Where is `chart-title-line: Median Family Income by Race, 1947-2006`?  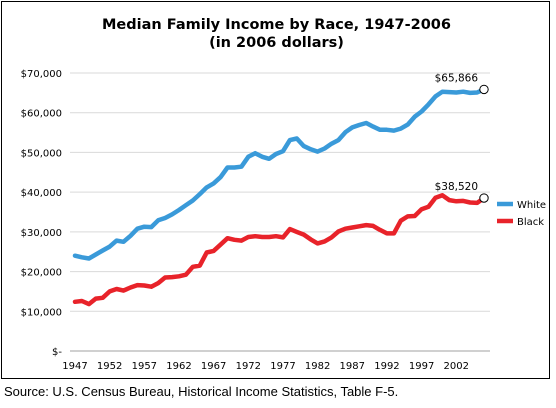
chart-title-line: Median Family Income by Race, 1947-2006 is located at coordinates (276, 25).